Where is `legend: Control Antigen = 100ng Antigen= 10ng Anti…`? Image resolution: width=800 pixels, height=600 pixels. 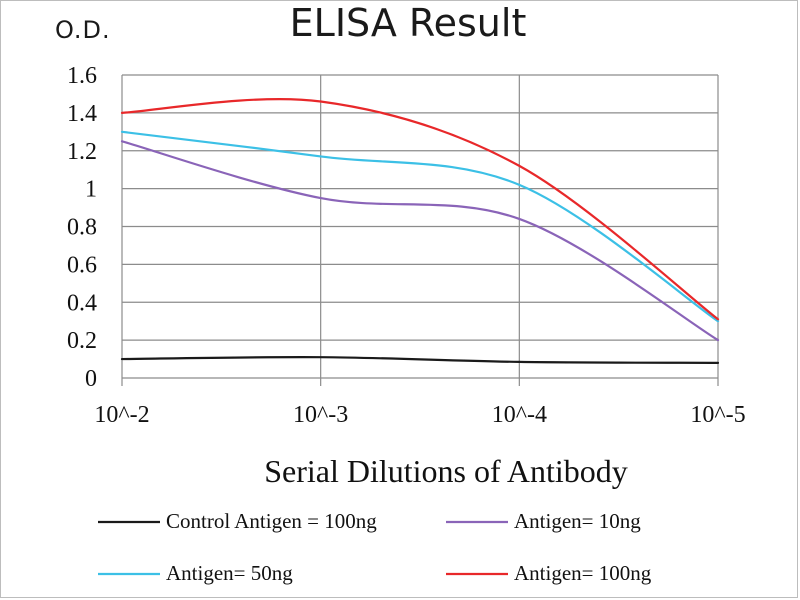 legend: Control Antigen = 100ng Antigen= 10ng Anti… is located at coordinates (375, 547).